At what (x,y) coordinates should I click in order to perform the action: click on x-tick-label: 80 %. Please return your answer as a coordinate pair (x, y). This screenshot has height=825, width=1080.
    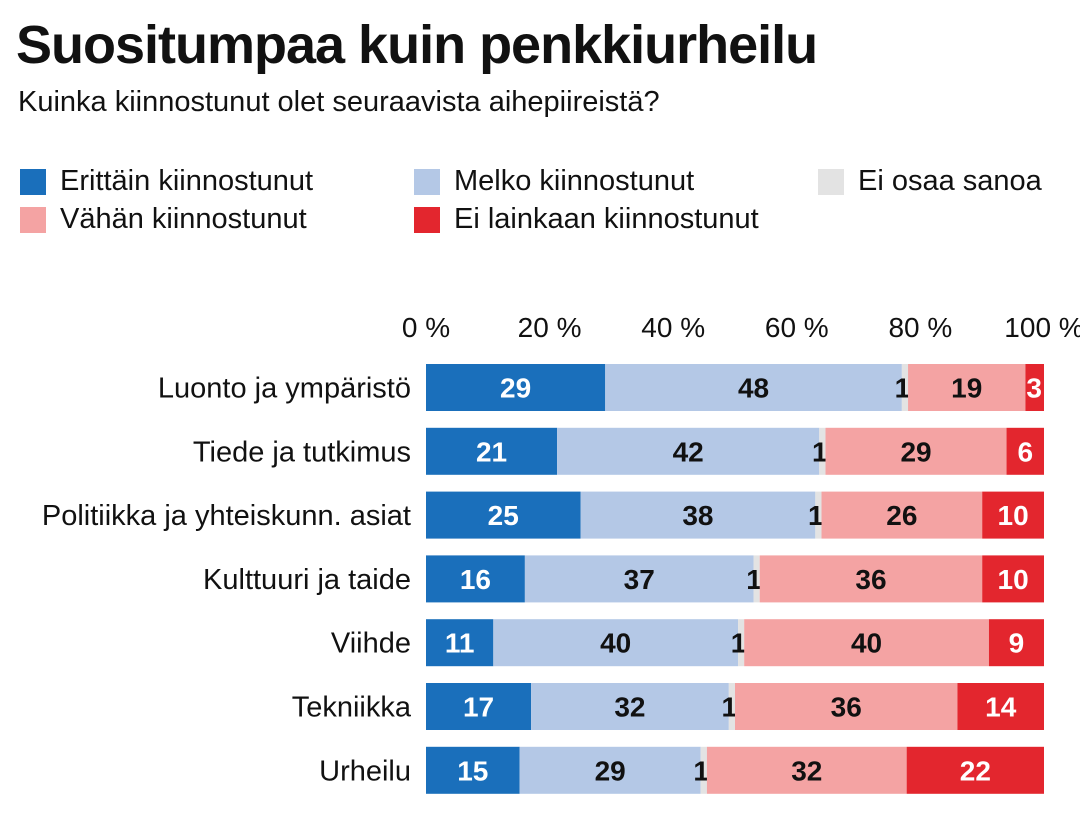
    Looking at the image, I should click on (920, 327).